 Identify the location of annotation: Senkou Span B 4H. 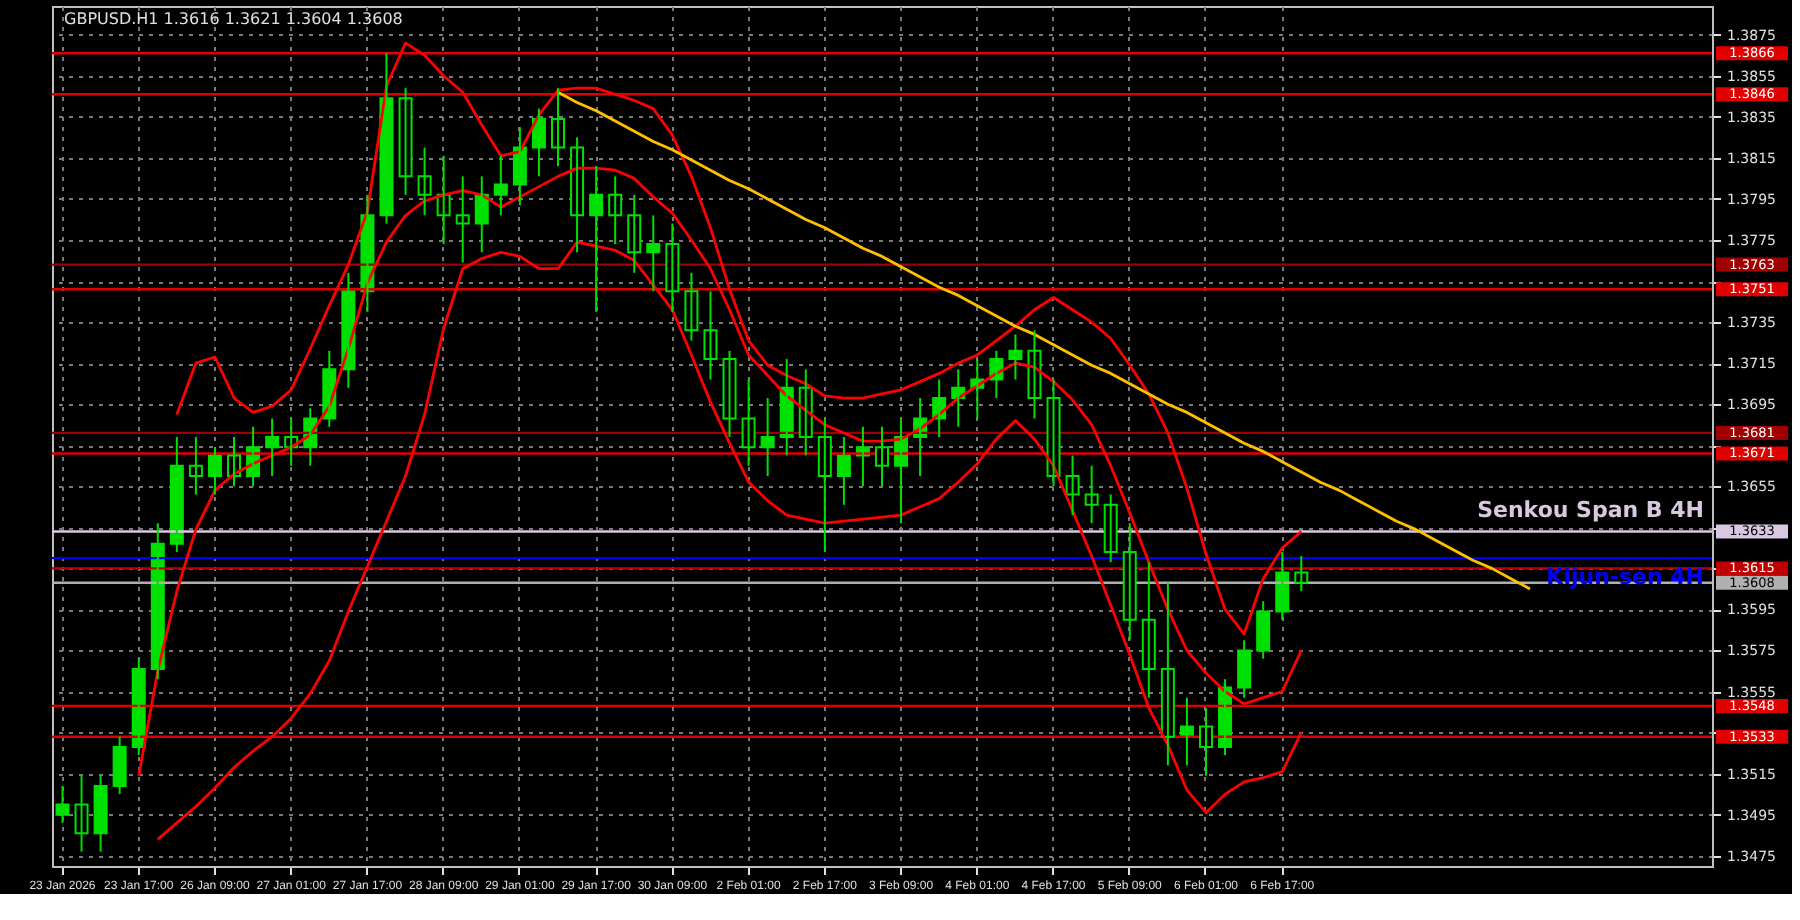
(1590, 510).